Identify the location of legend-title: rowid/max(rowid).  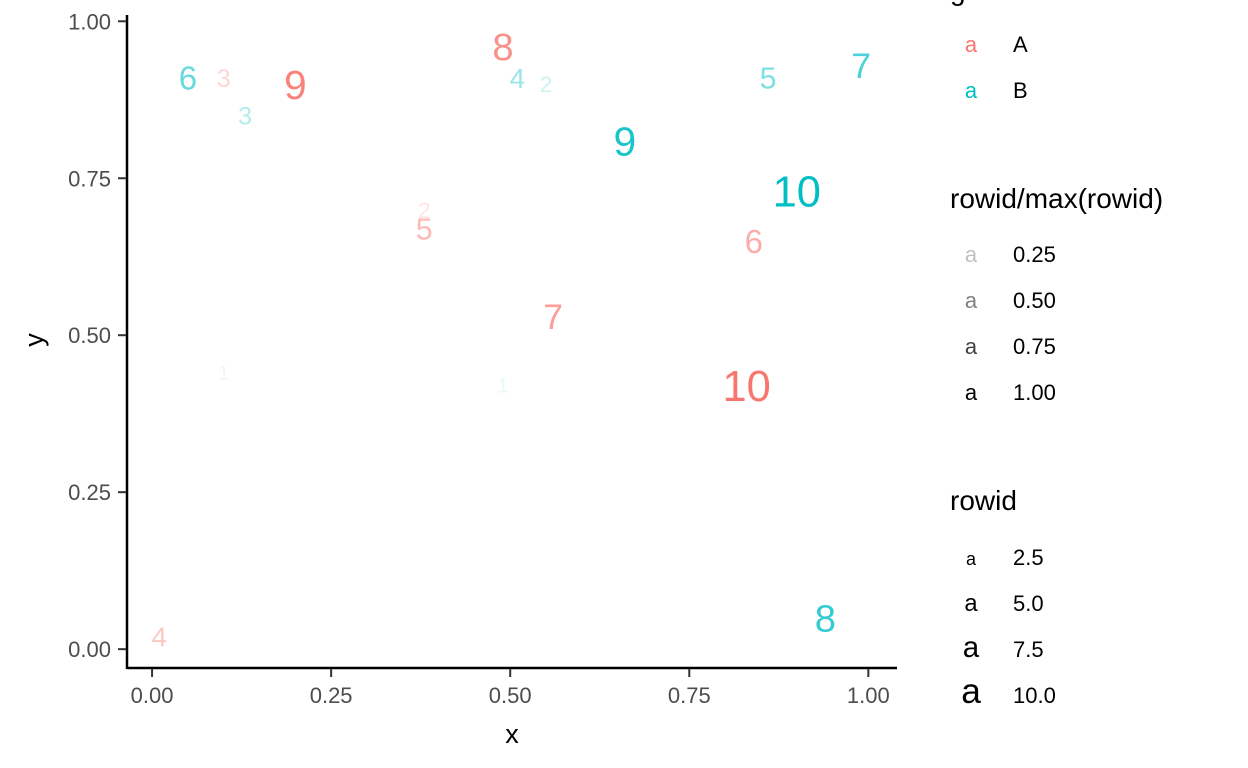
(1056, 198).